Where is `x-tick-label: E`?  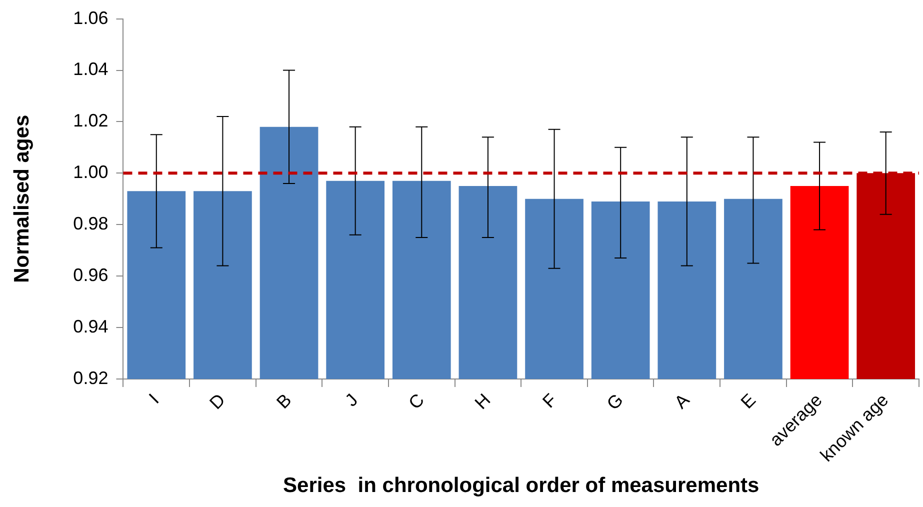 x-tick-label: E is located at coordinates (748, 401).